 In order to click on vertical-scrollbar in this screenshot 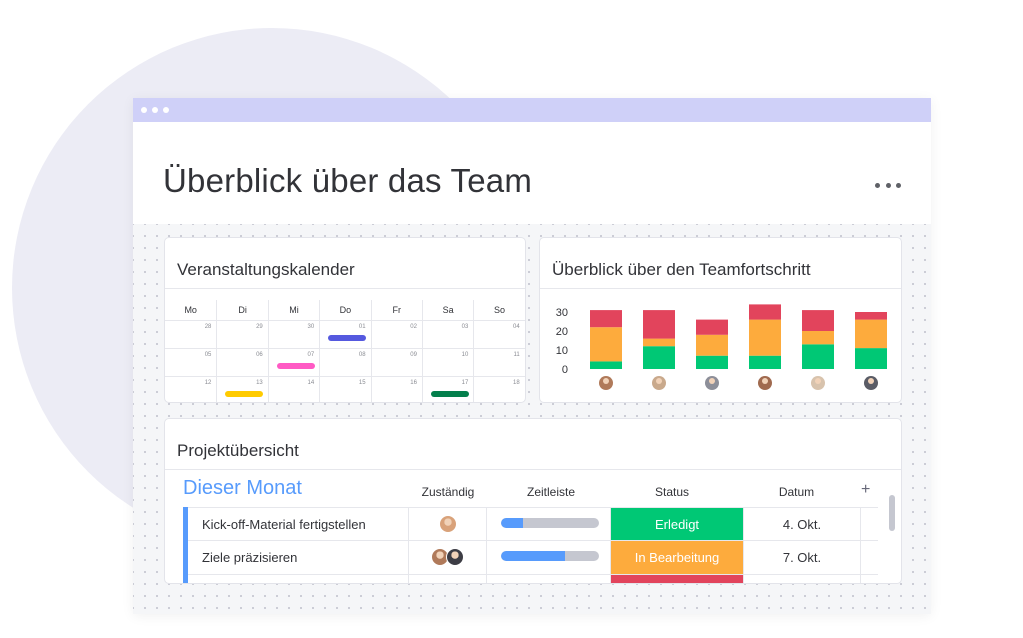, I will do `click(892, 513)`.